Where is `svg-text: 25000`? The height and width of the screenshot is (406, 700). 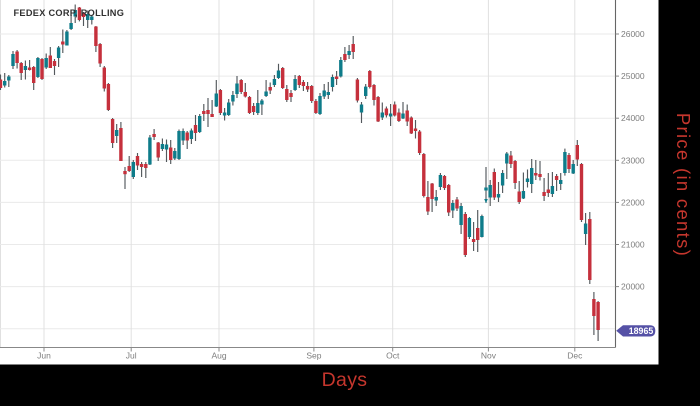
svg-text: 25000 is located at coordinates (633, 76).